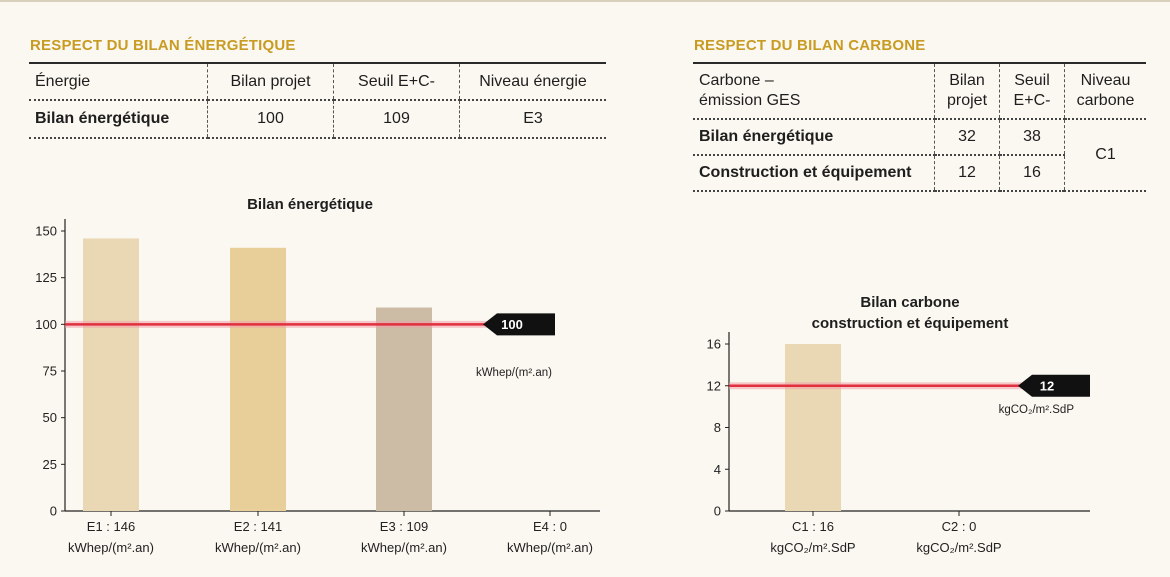 The width and height of the screenshot is (1170, 577). What do you see at coordinates (53, 511) in the screenshot?
I see `energy-y-tick-label: 0` at bounding box center [53, 511].